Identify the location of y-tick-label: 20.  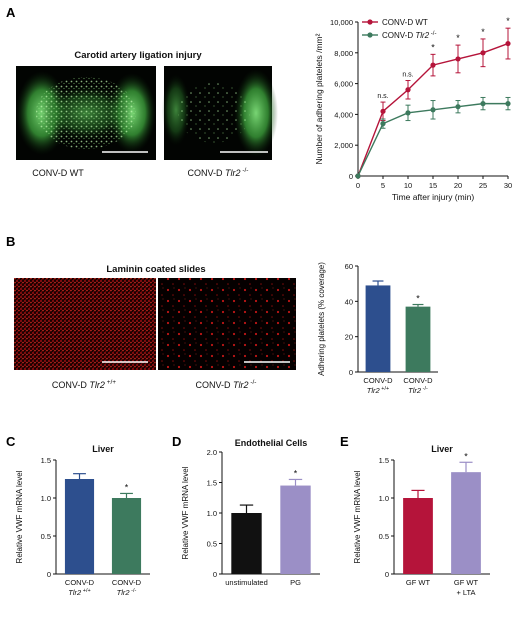
(349, 337).